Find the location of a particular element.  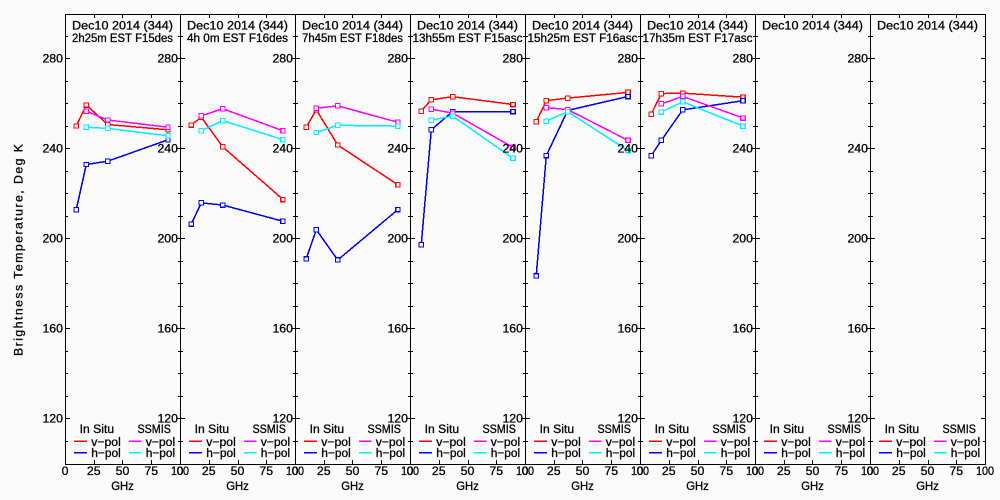

svg-text: 17h35m EST F17asc is located at coordinates (698, 38).